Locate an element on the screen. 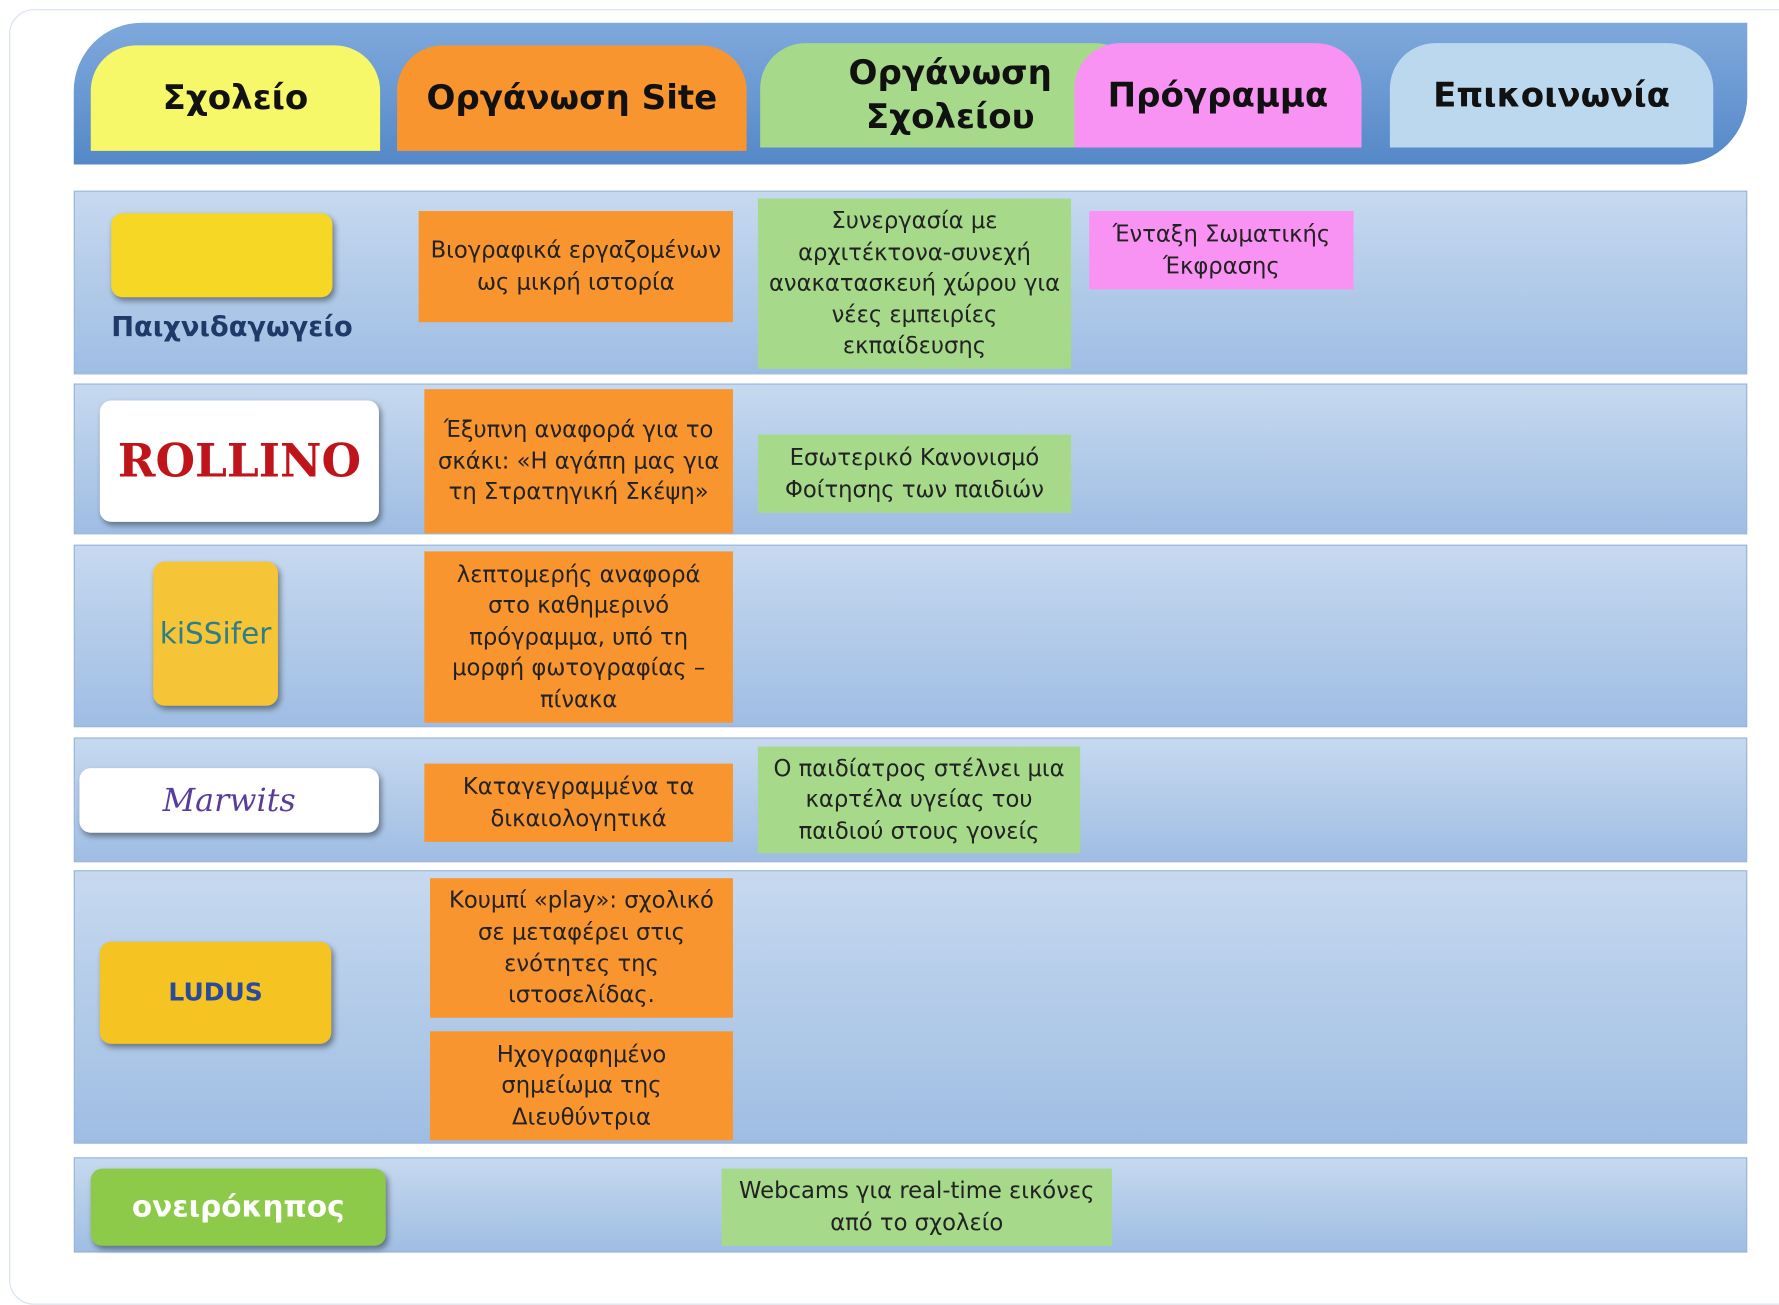  logo: kiSSifer is located at coordinates (215, 633).